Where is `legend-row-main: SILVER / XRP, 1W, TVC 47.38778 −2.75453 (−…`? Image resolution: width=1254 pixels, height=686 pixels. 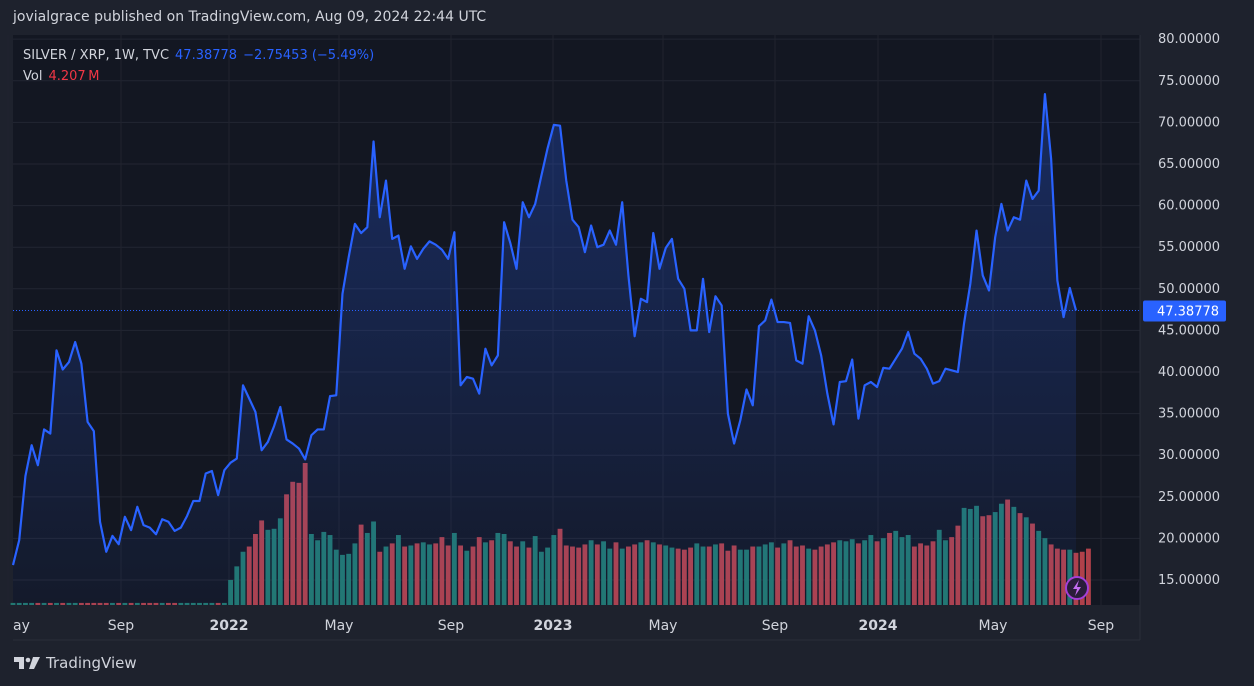
legend-row-main: SILVER / XRP, 1W, TVC 47.38778 −2.75453 (−… is located at coordinates (198, 55).